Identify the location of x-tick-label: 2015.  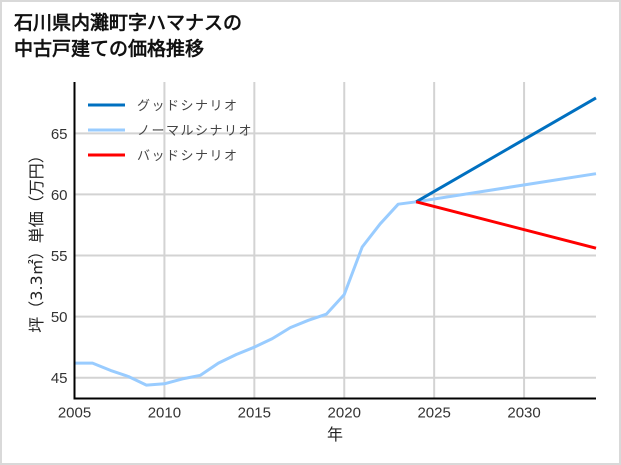
(254, 413).